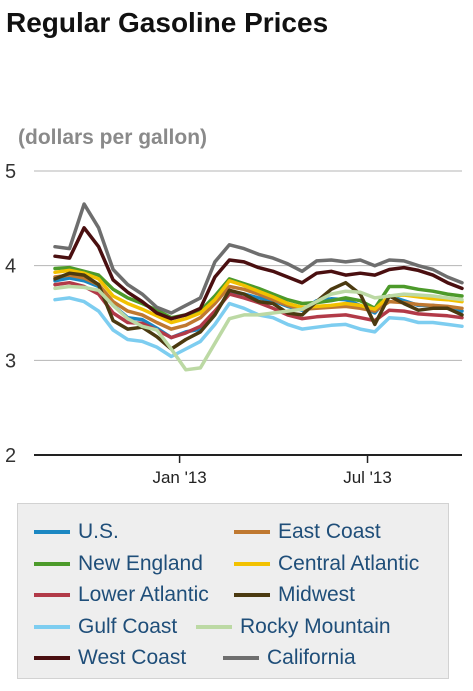  I want to click on series-line-california, so click(258, 258).